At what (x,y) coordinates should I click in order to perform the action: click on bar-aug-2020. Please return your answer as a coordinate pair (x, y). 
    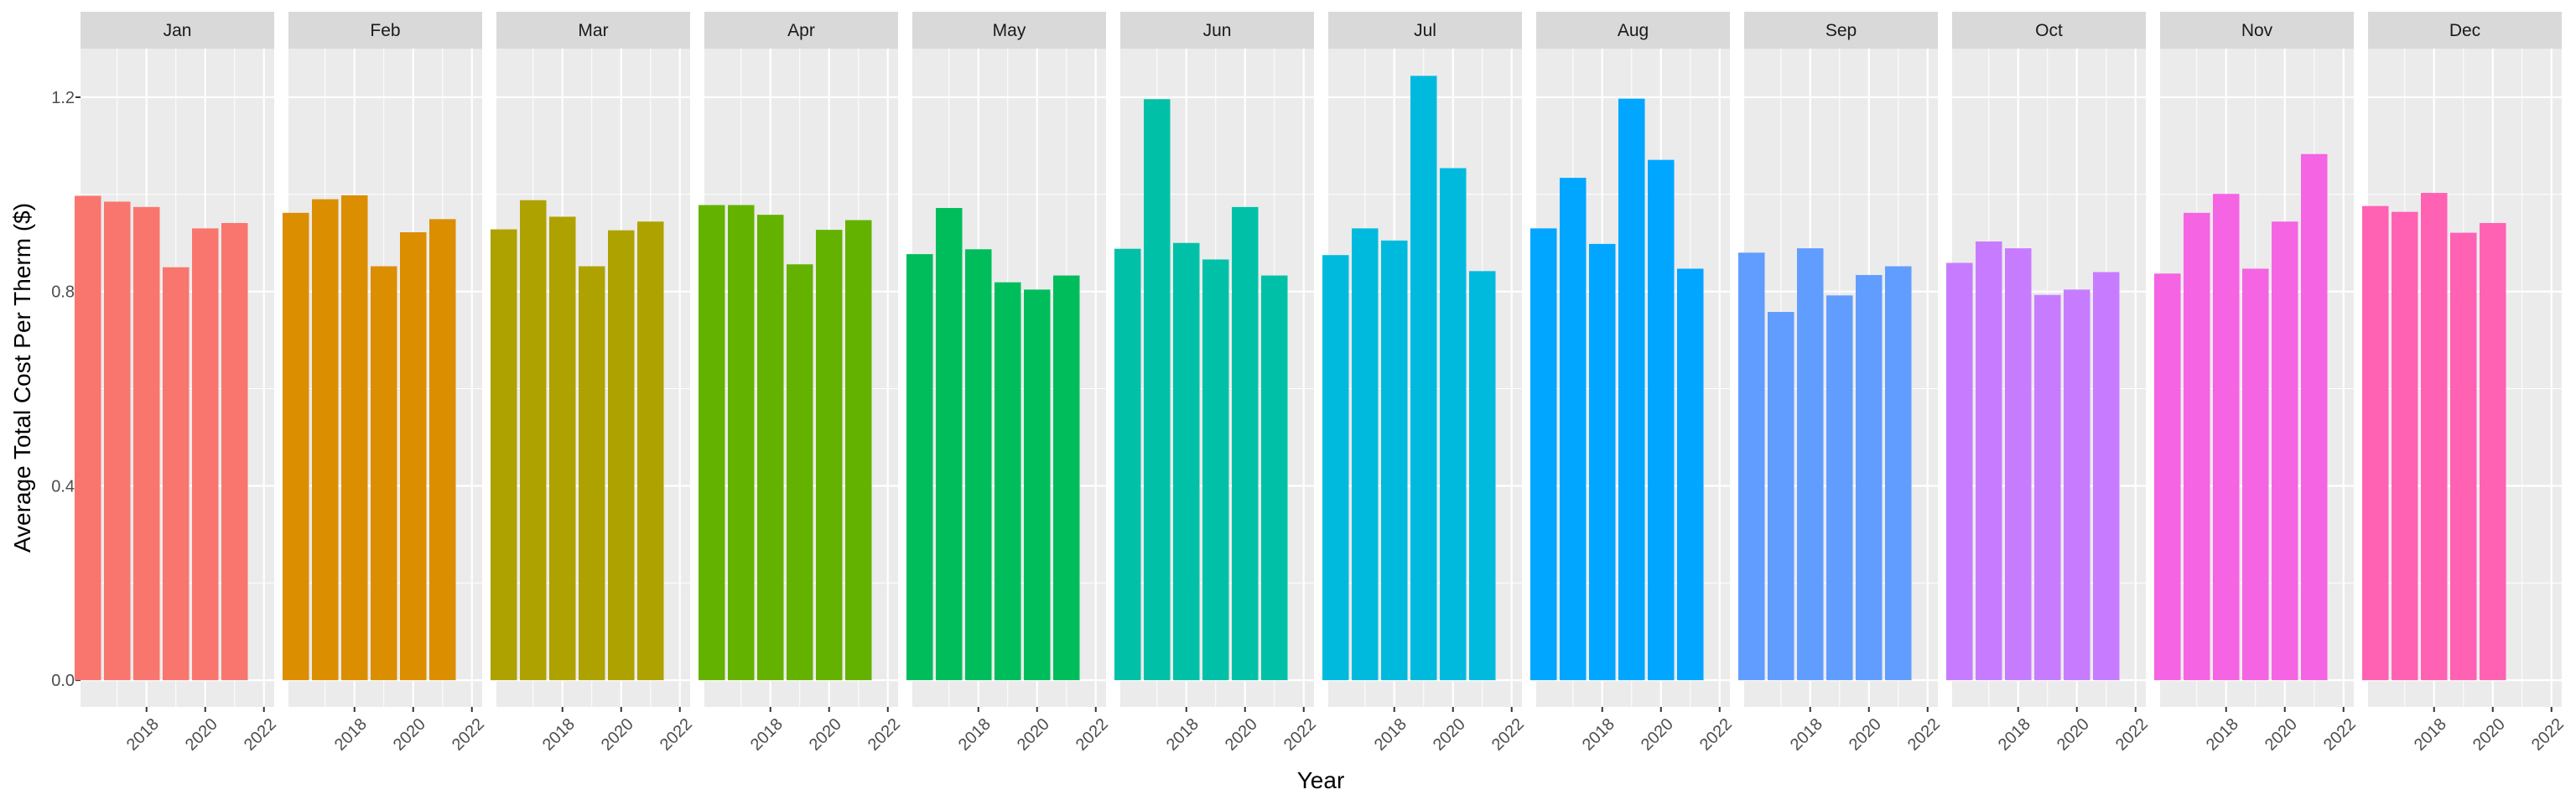
    Looking at the image, I should click on (1661, 420).